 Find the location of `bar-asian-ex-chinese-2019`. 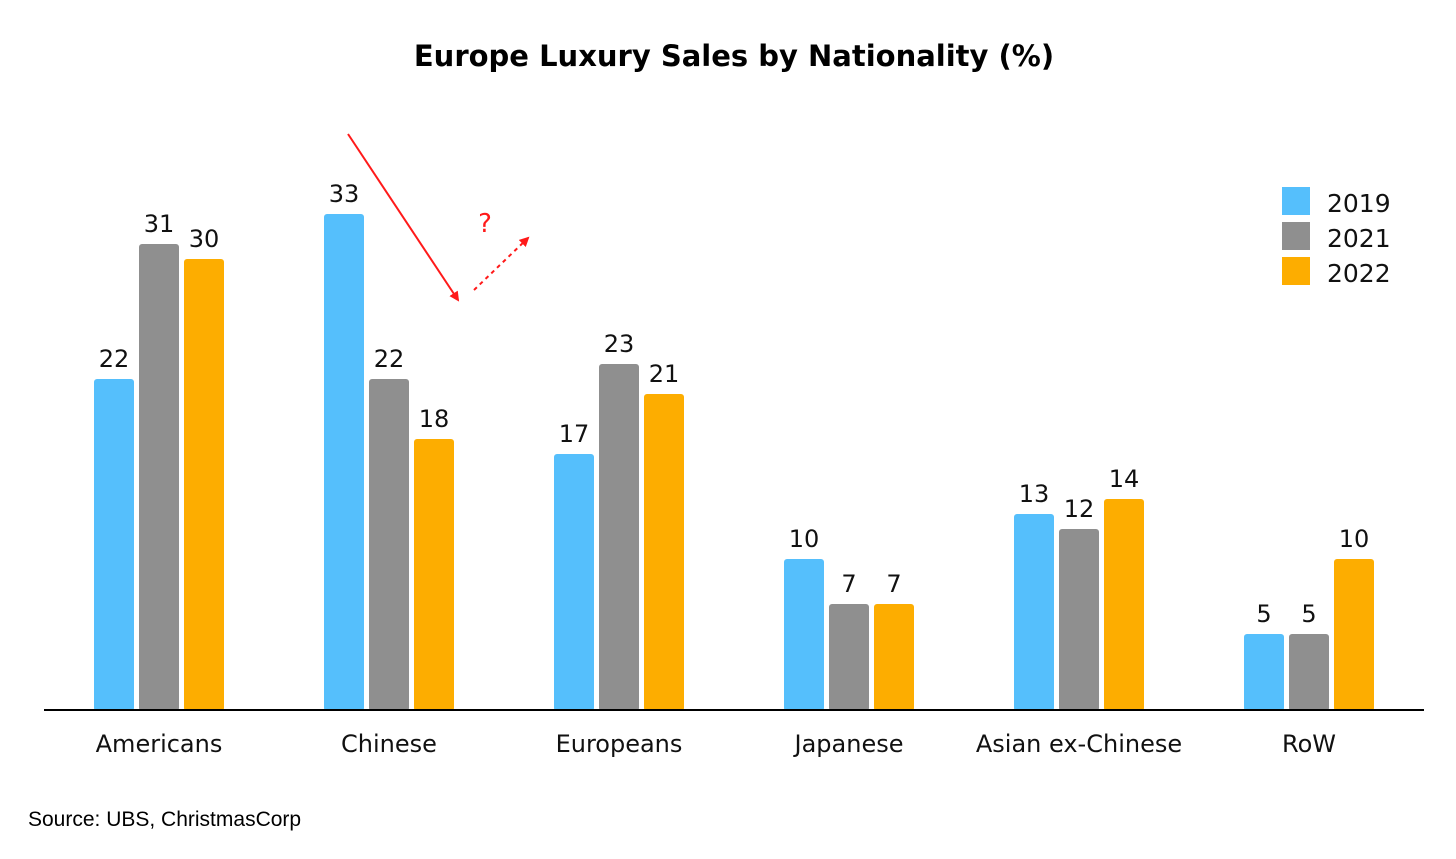

bar-asian-ex-chinese-2019 is located at coordinates (1034, 612).